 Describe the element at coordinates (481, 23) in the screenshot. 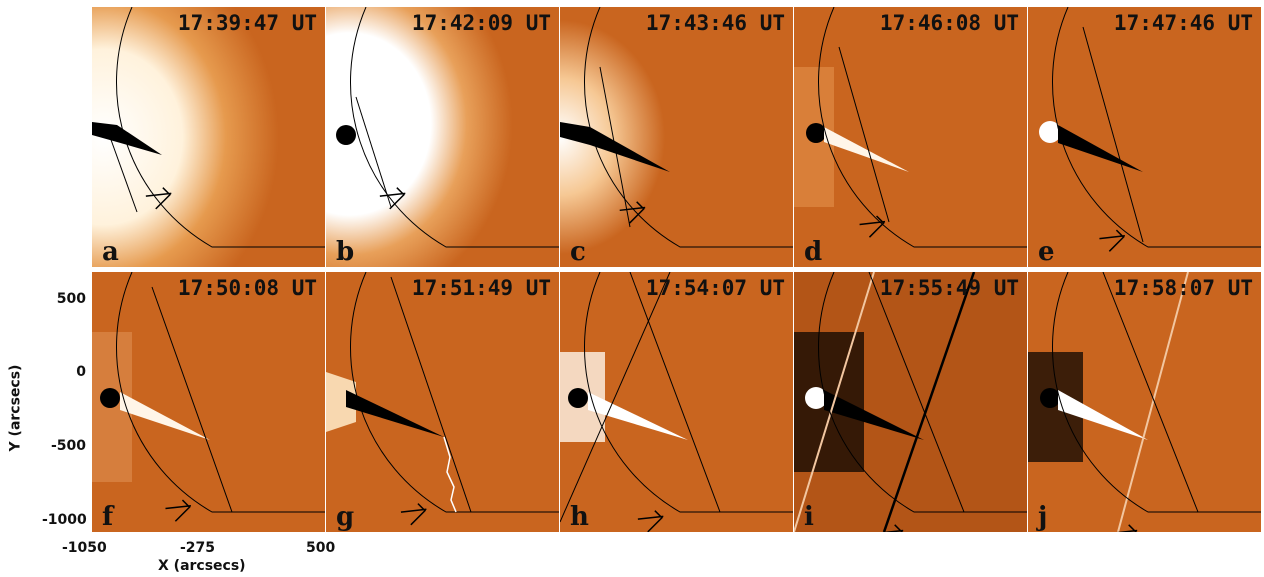

I see `panel-time: 17:42:09 UT` at that location.